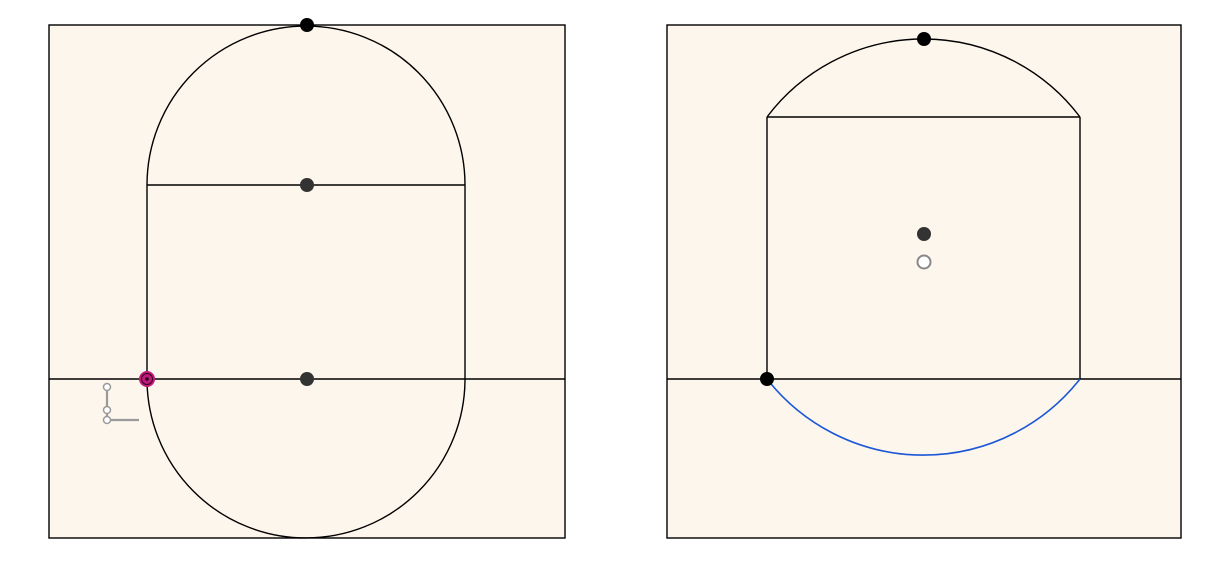  I want to click on corner-point, so click(767, 379).